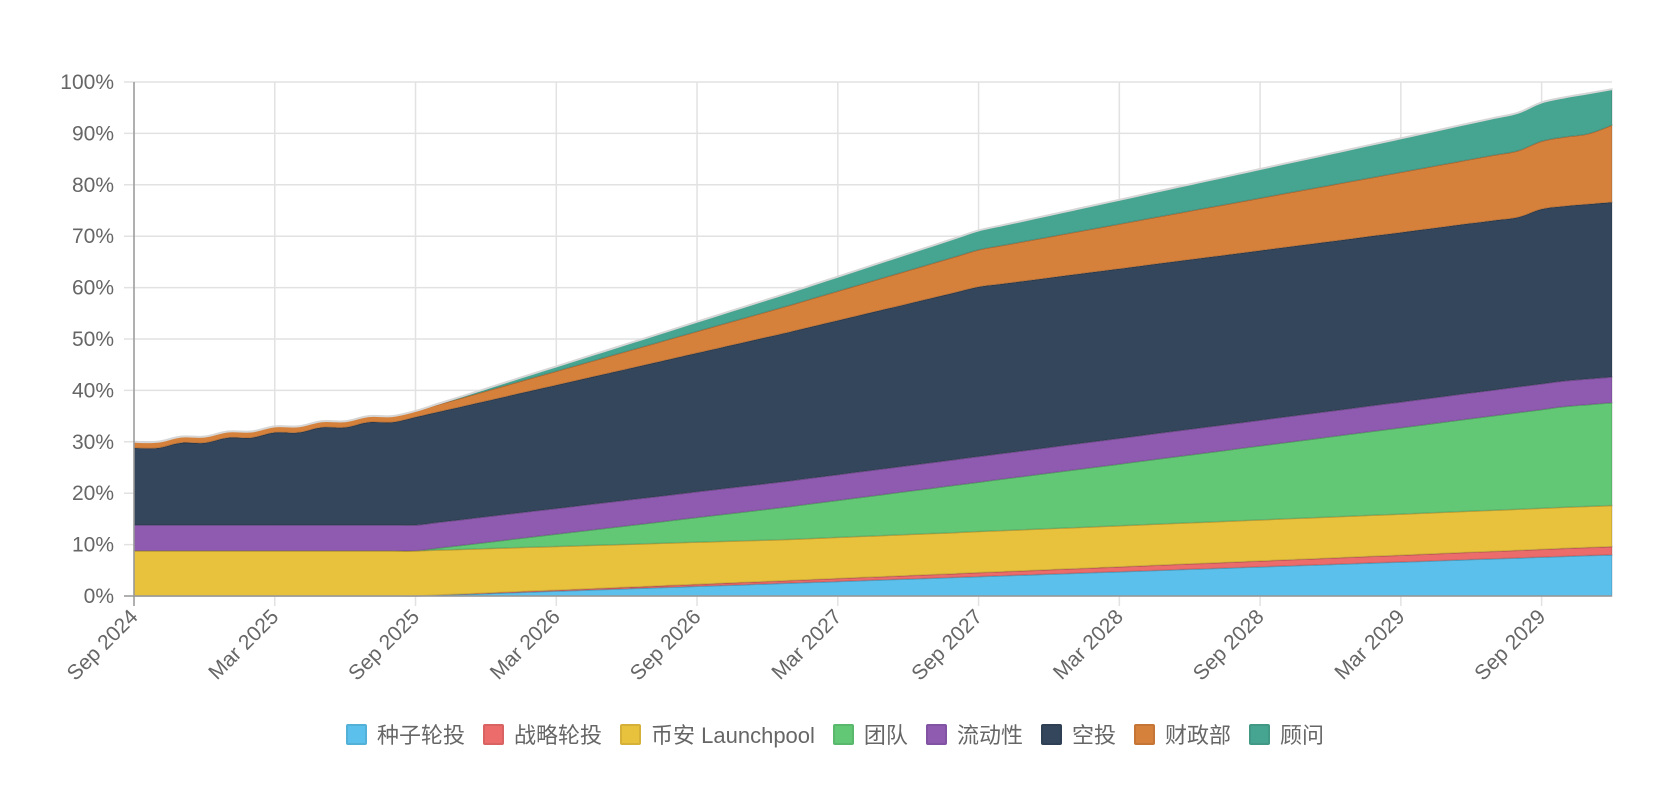 This screenshot has width=1670, height=786. I want to click on x-tick-label: Mar 2029, so click(1369, 644).